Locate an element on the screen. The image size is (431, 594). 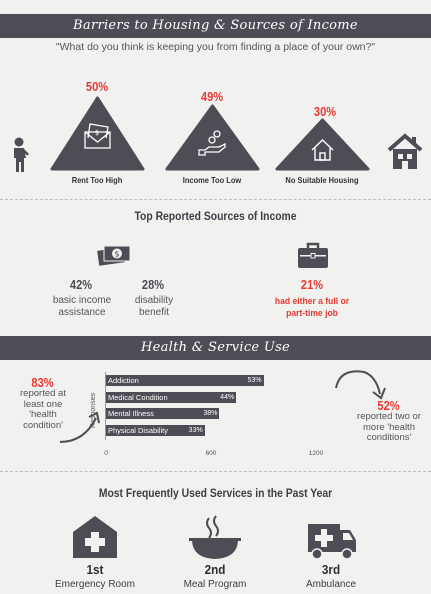
chart-bar: Mental Illness 38% is located at coordinates (163, 413).